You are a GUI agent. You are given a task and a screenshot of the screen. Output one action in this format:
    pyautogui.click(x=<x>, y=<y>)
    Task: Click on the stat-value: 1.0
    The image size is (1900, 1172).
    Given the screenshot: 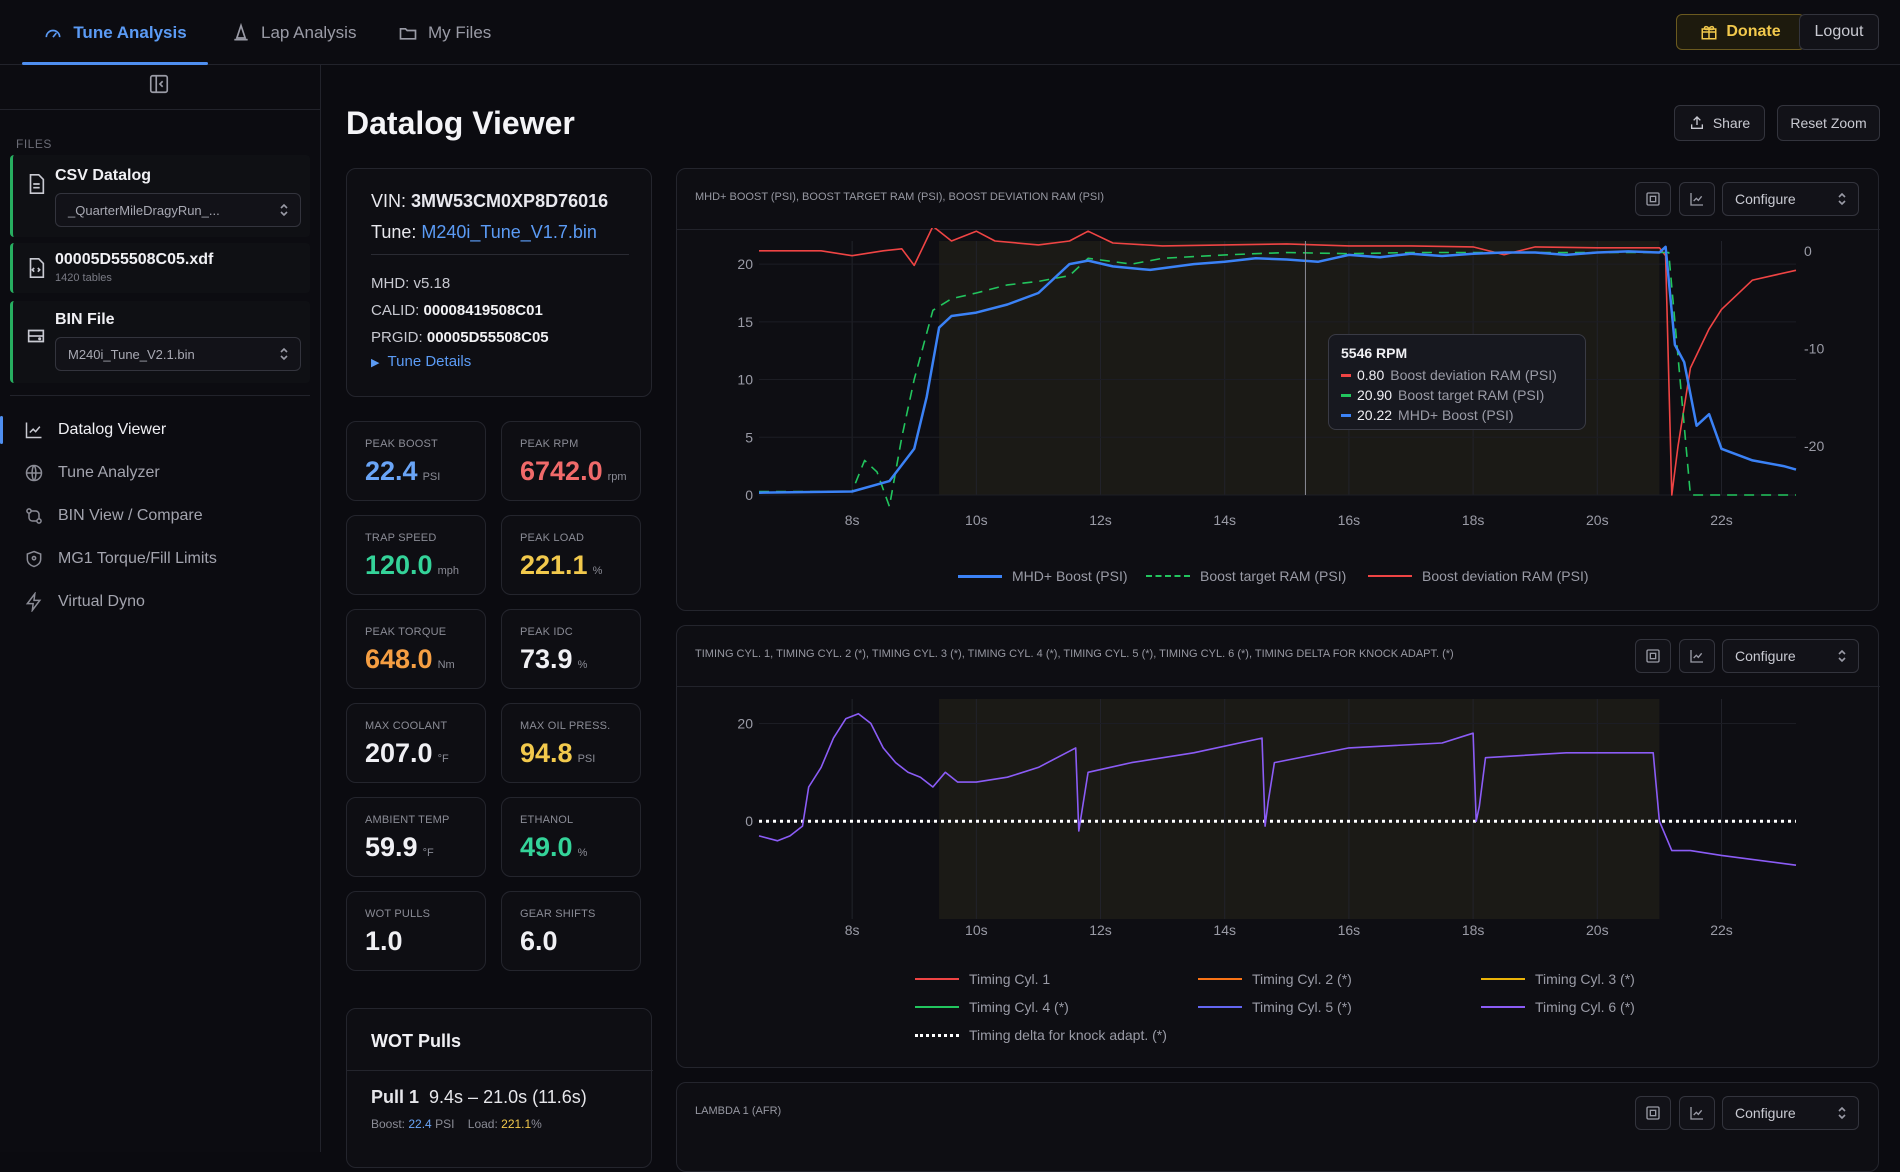 What is the action you would take?
    pyautogui.click(x=386, y=941)
    